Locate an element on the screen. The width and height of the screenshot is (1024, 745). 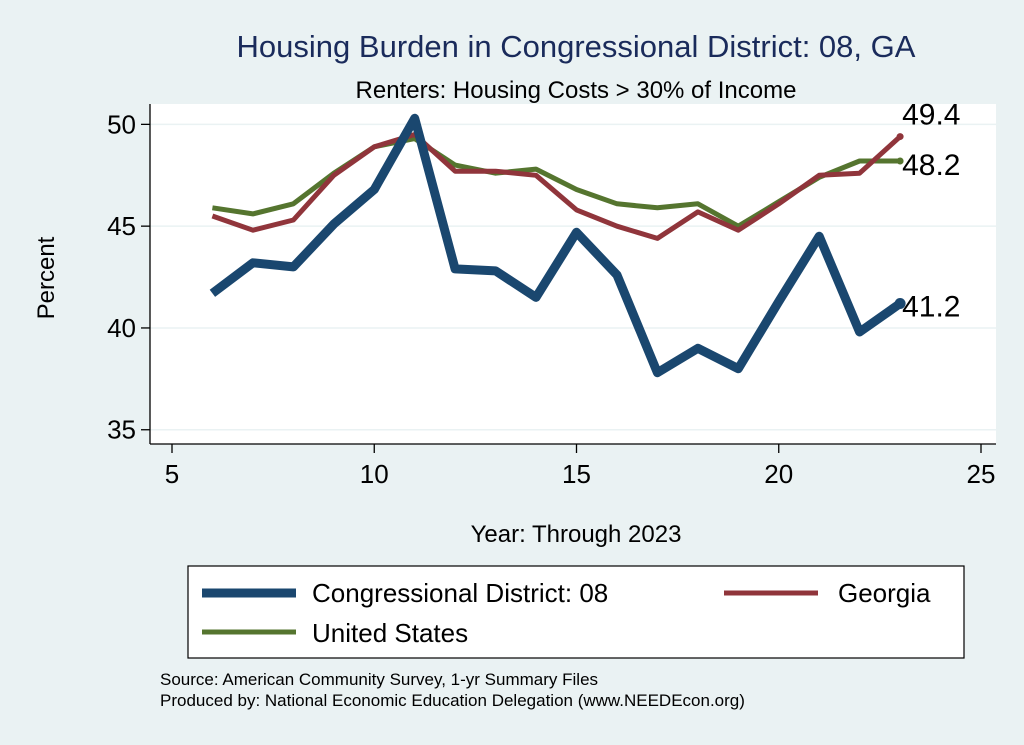
end-label-georgia: 49.4 is located at coordinates (931, 115).